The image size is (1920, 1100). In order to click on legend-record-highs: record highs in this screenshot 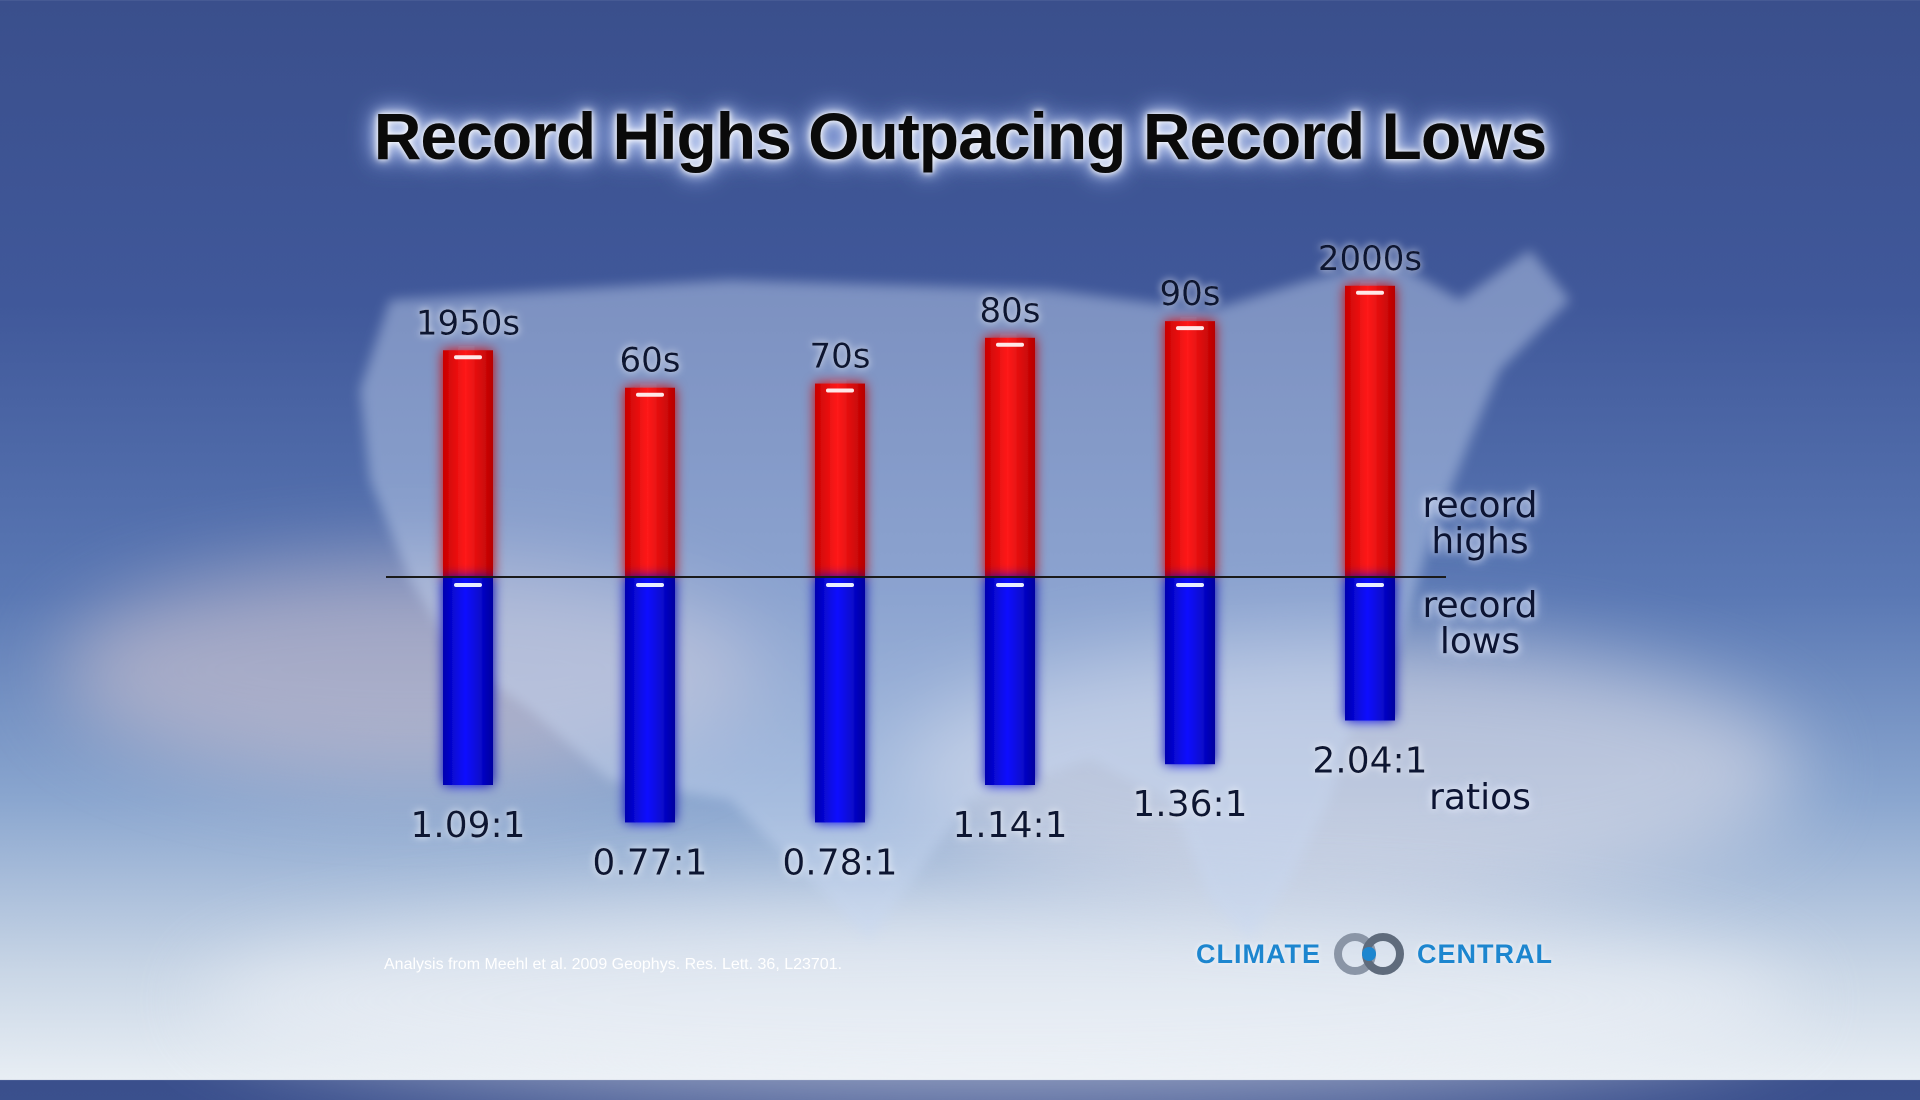, I will do `click(1480, 524)`.